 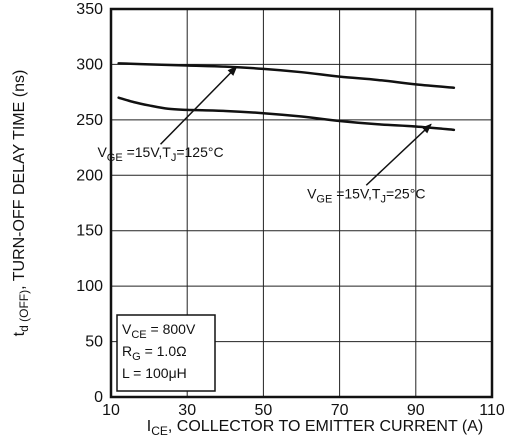 What do you see at coordinates (325, 426) in the screenshot?
I see `x-axis-title-rest: , COLLECTOR TO EMITTER CURRENT (A)` at bounding box center [325, 426].